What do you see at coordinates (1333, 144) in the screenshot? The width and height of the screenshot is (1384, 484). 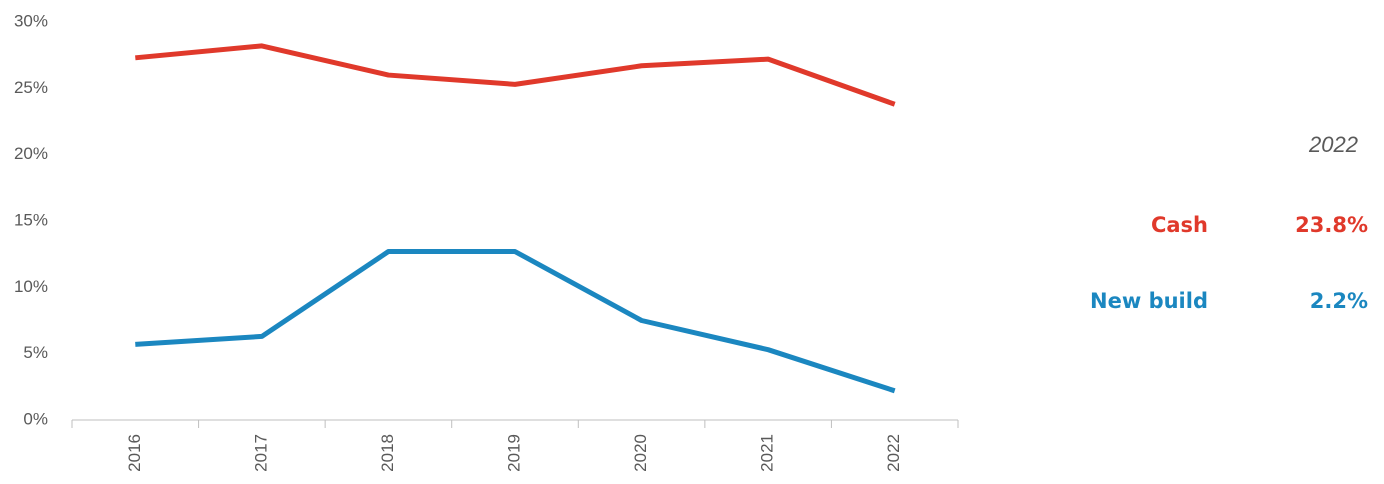 I see `panel-title: 2022` at bounding box center [1333, 144].